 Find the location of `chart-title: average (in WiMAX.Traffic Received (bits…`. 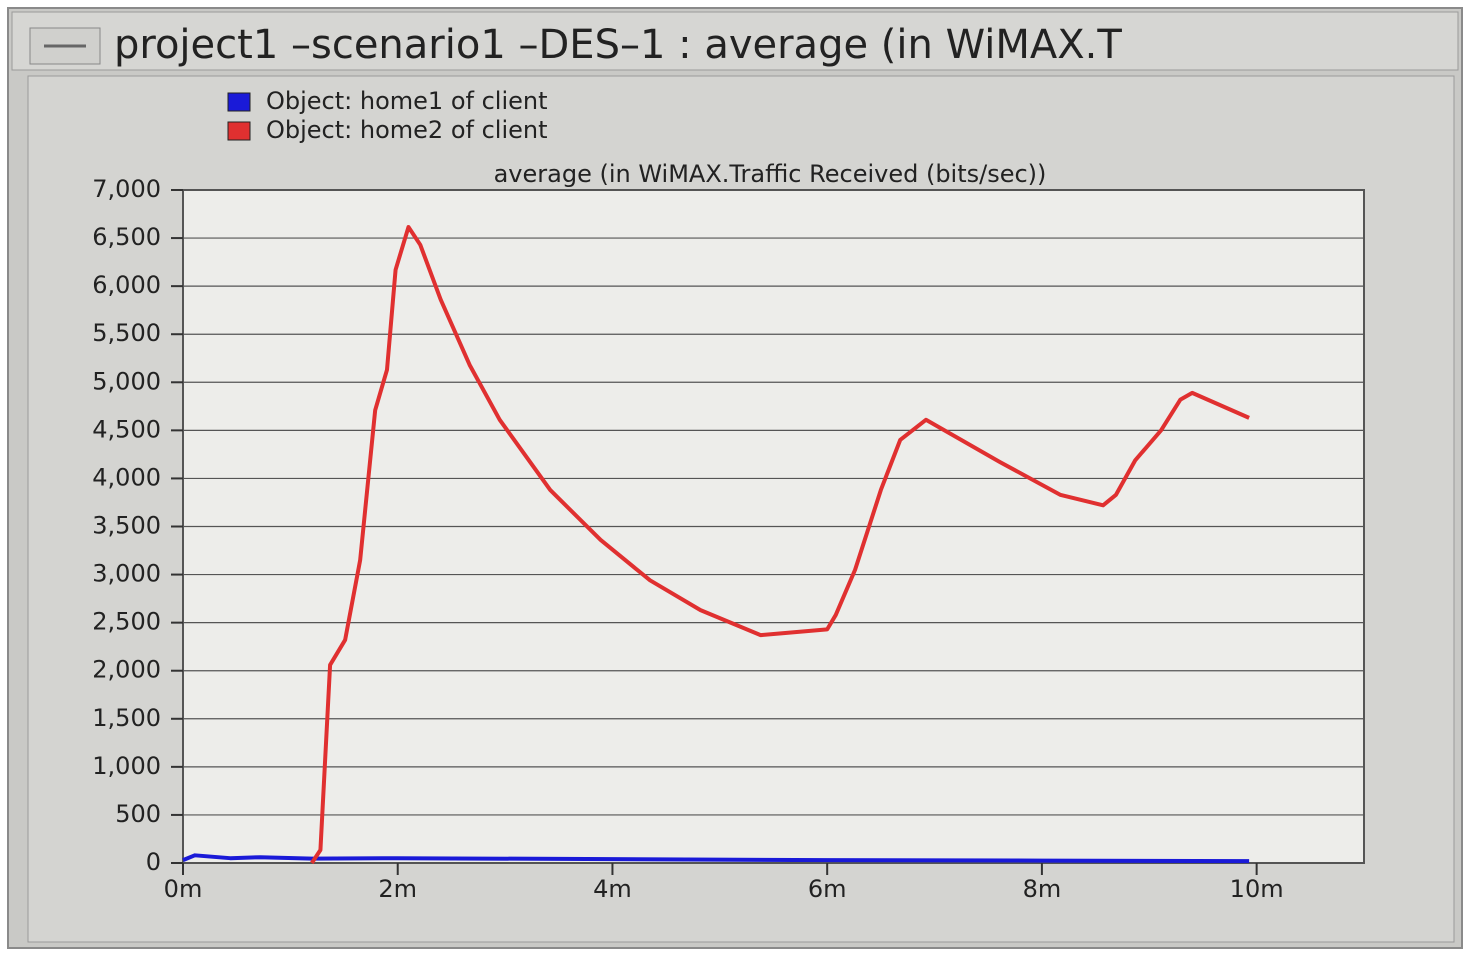

chart-title: average (in WiMAX.Traffic Received (bits… is located at coordinates (770, 174).